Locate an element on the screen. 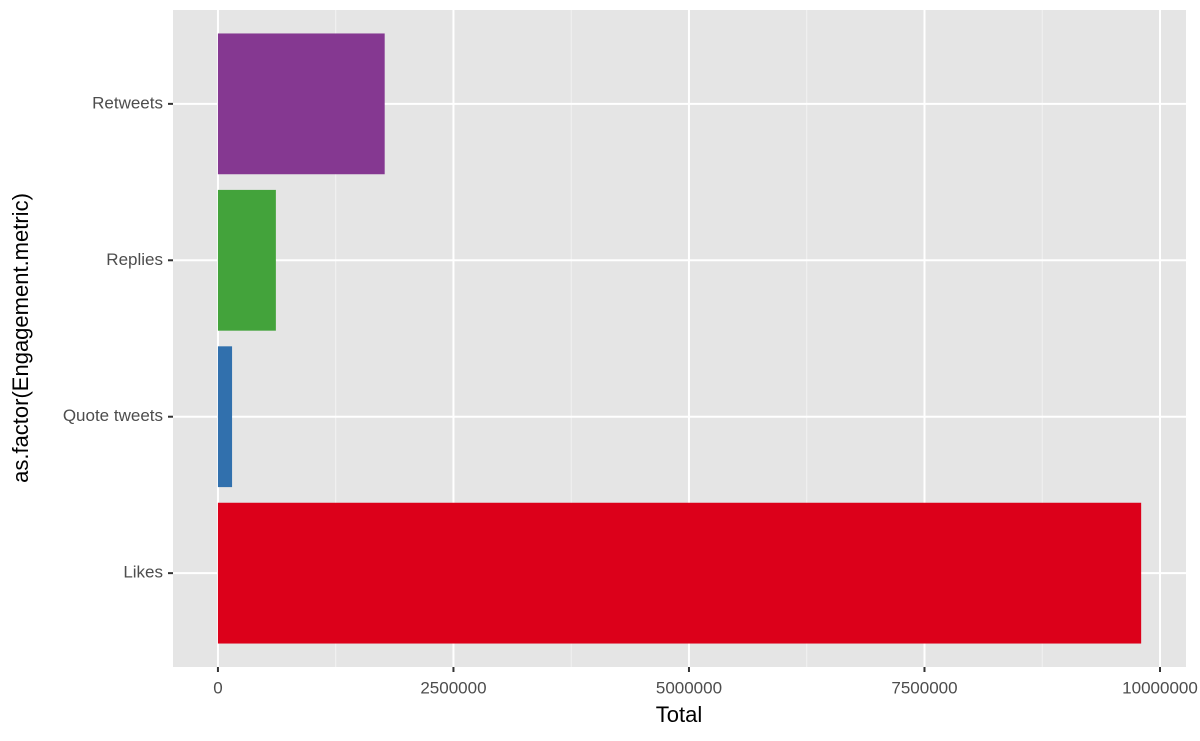 This screenshot has width=1200, height=741. x-tick-label: 0 is located at coordinates (217, 687).